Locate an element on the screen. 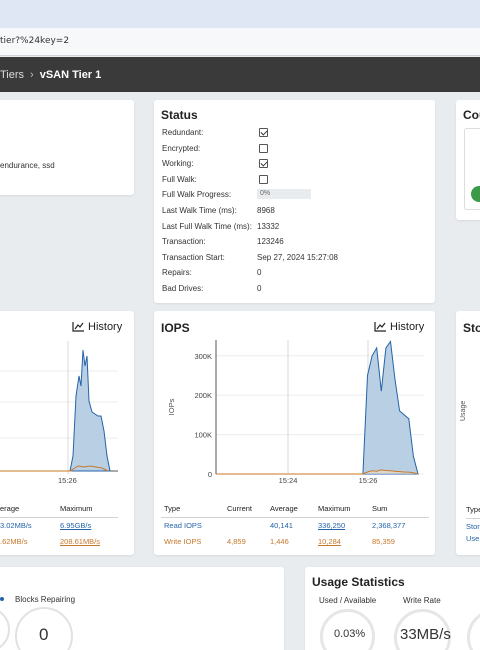 Image resolution: width=480 pixels, height=650 pixels. iops-y-tick: 200K is located at coordinates (203, 395).